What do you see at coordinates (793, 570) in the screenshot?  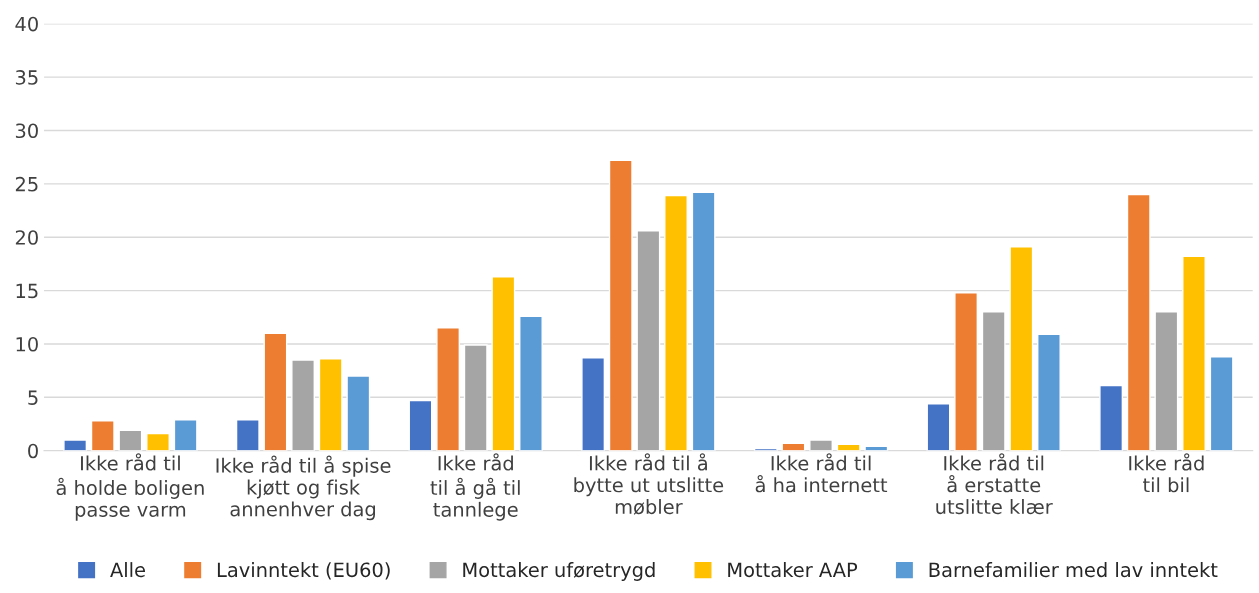 I see `legend-label: Mottaker AAP` at bounding box center [793, 570].